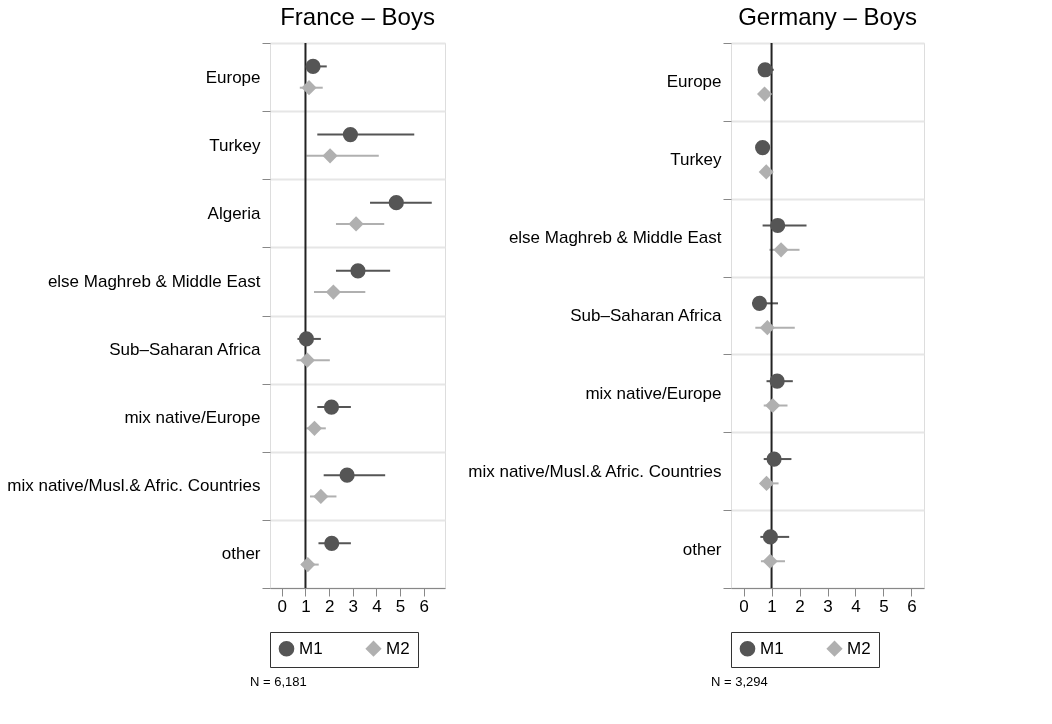 This screenshot has height=724, width=1052. What do you see at coordinates (234, 213) in the screenshot?
I see `y-tick-label: Algeria` at bounding box center [234, 213].